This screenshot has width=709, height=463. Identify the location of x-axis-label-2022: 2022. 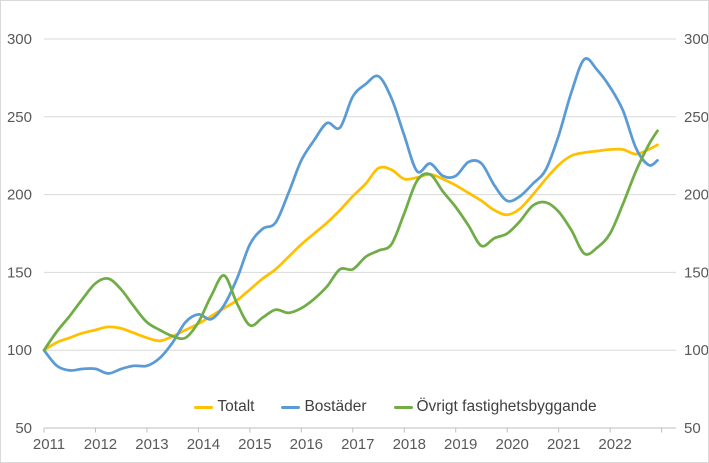
(614, 444).